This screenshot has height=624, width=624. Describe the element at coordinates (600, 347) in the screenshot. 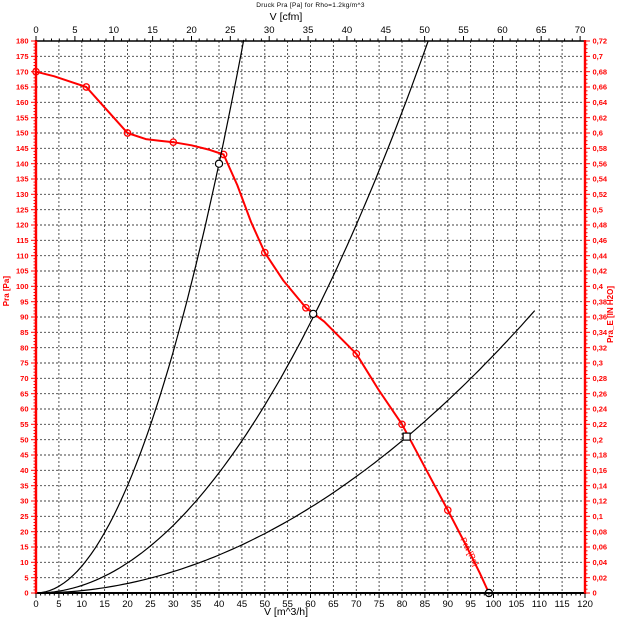

I see `svg-text: 0,32` at that location.